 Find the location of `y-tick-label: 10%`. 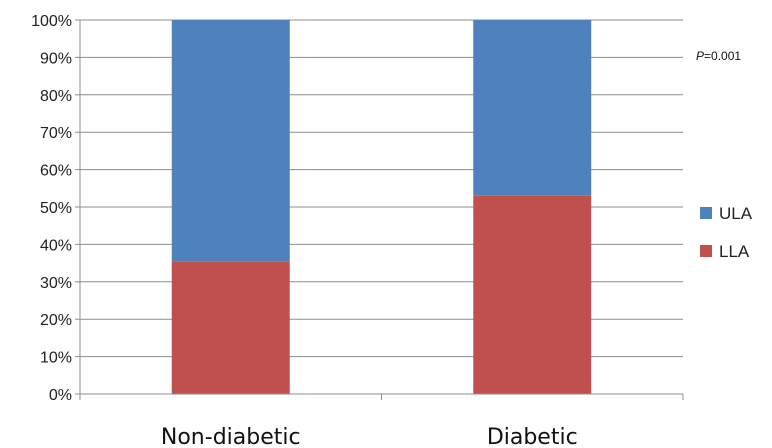

y-tick-label: 10% is located at coordinates (56, 358).